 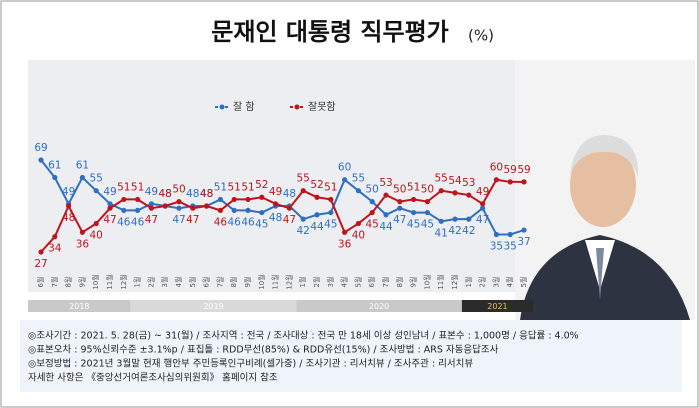 I want to click on x-tick-label: 4월, so click(x=509, y=282).